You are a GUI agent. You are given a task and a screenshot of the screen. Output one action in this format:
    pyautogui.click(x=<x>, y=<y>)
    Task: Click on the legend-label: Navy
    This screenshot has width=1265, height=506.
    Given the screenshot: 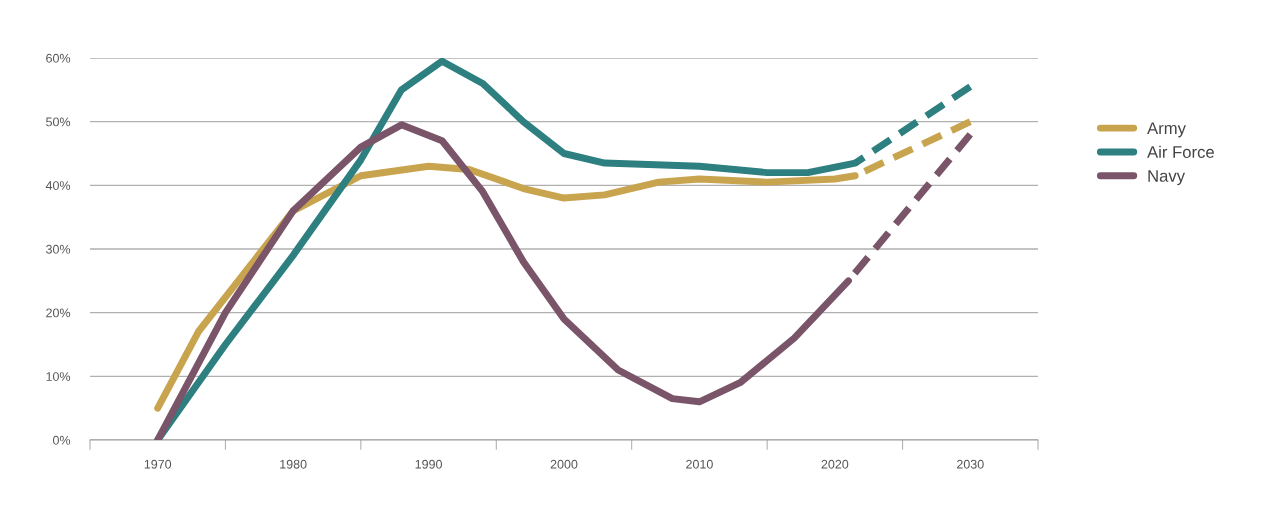 What is the action you would take?
    pyautogui.click(x=1167, y=178)
    